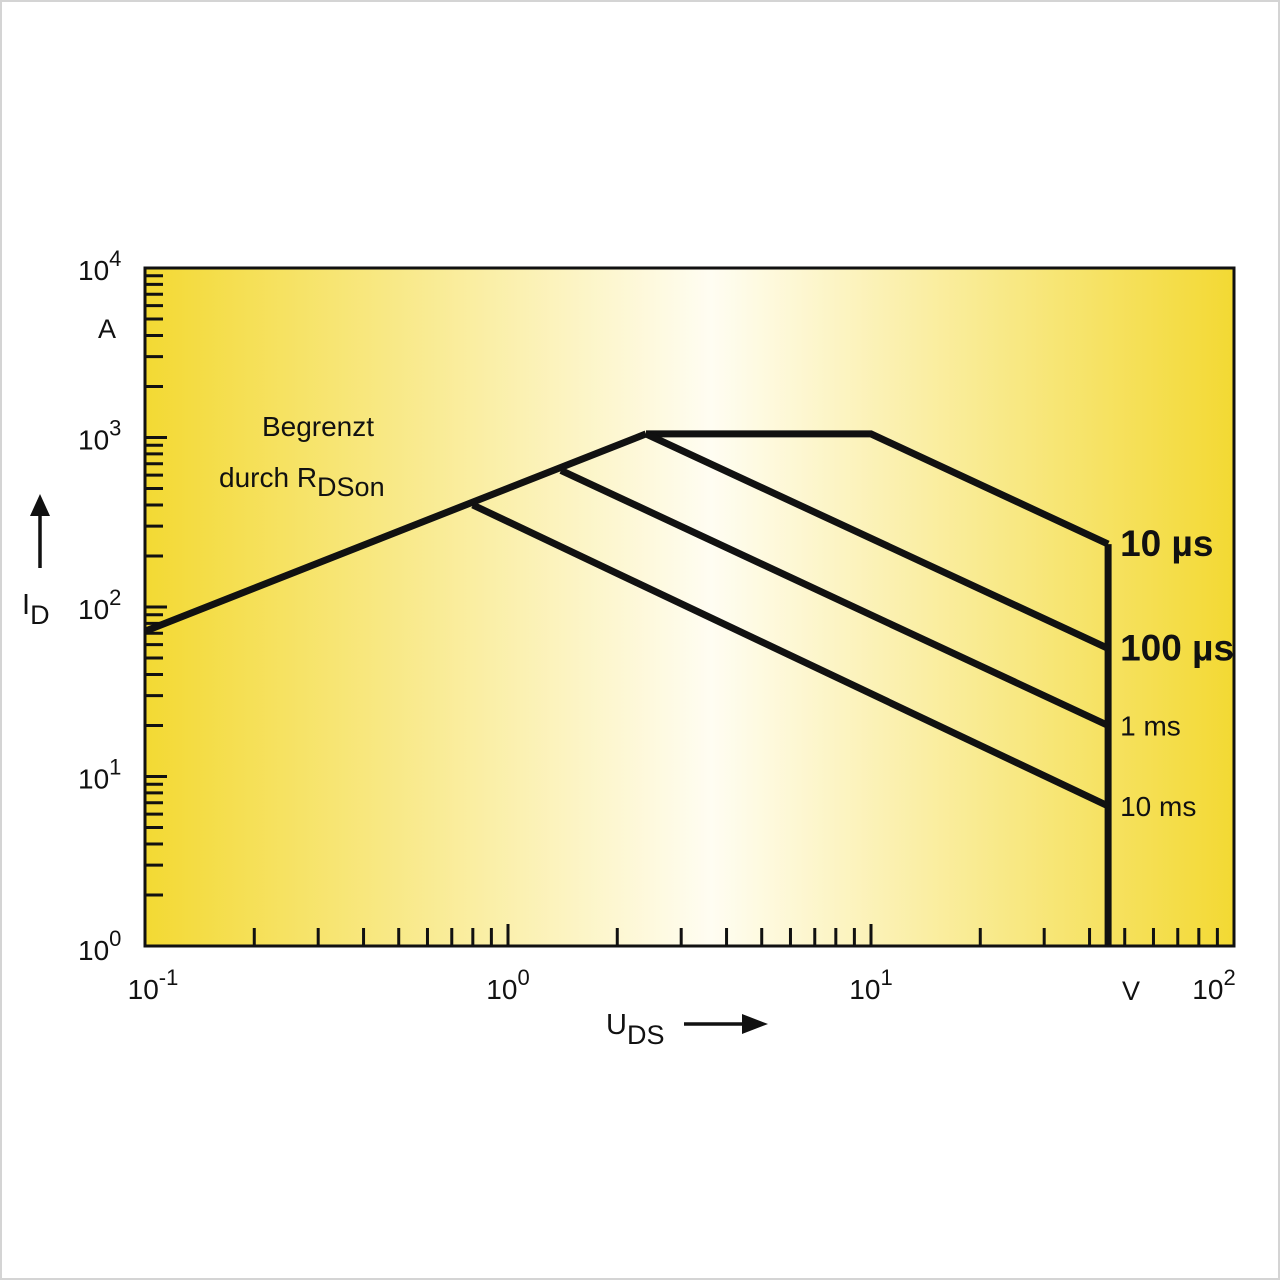 The height and width of the screenshot is (1280, 1280). I want to click on x-tick-labels: 10⁻¹ 10⁰ 10¹ 10², so click(682, 985).